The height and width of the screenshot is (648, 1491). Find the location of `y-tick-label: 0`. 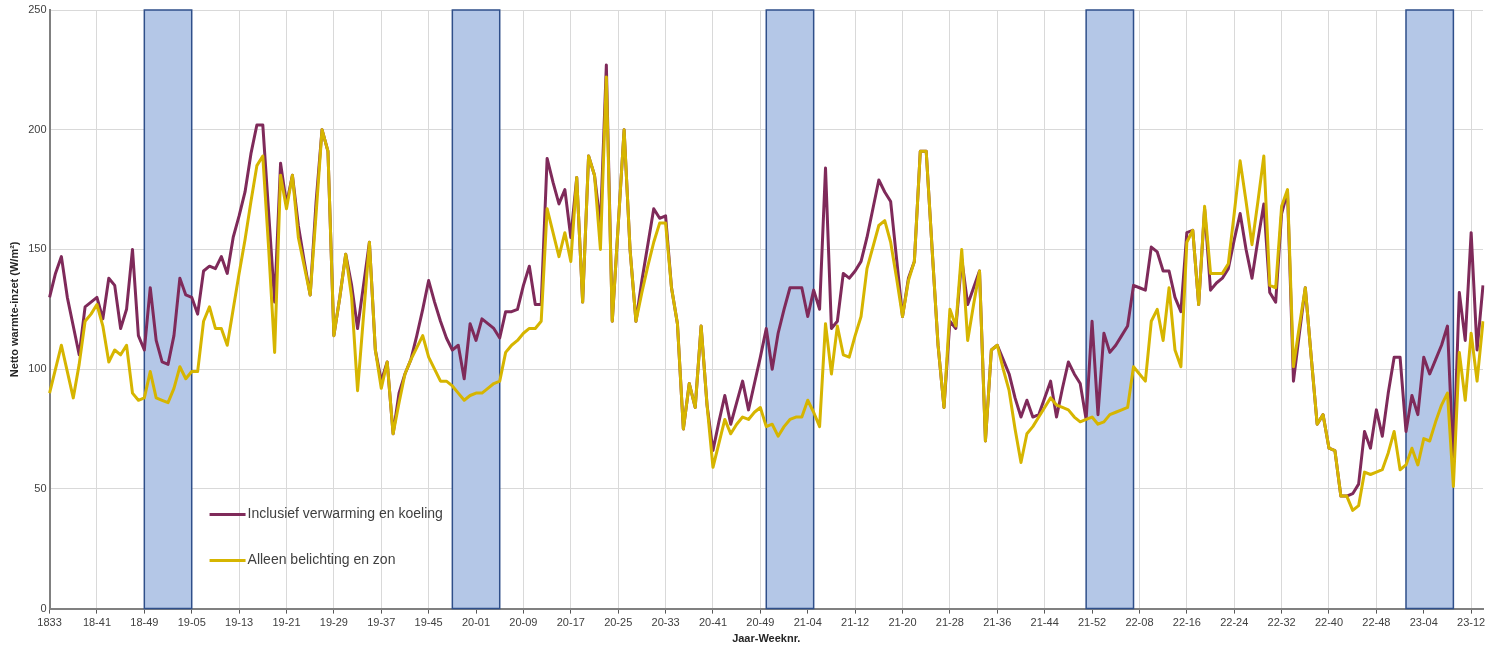

y-tick-label: 0 is located at coordinates (43, 607).